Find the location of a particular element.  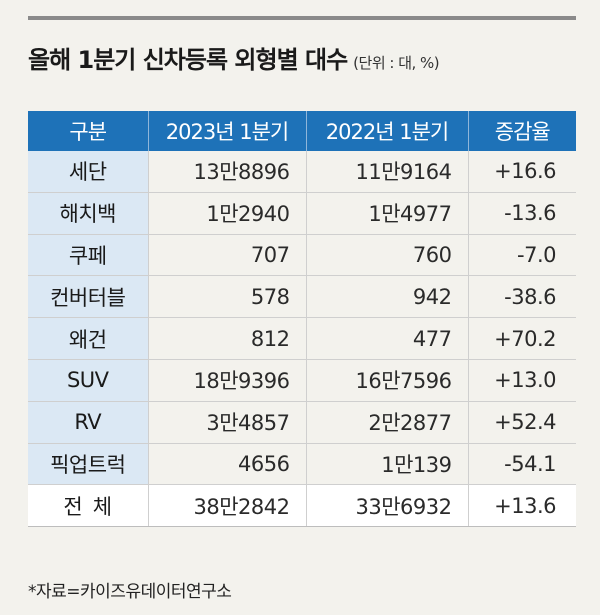

cell-2022q1: 16만7596 is located at coordinates (387, 380).